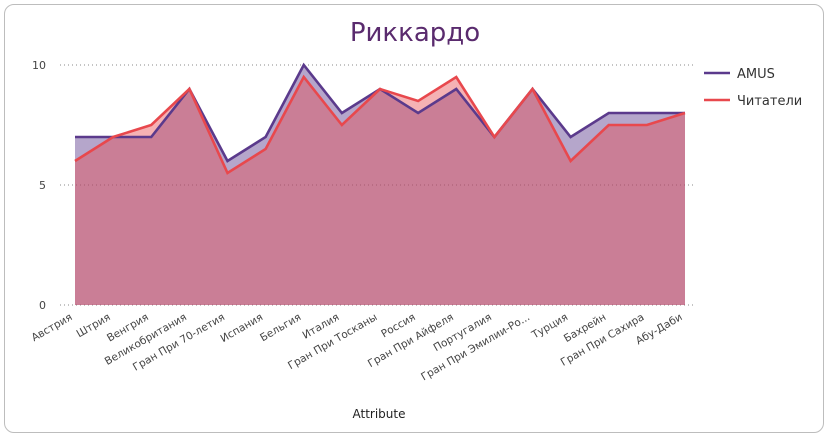 The height and width of the screenshot is (439, 830). Describe the element at coordinates (769, 101) in the screenshot. I see `legend-label-readers: Читатели` at that location.